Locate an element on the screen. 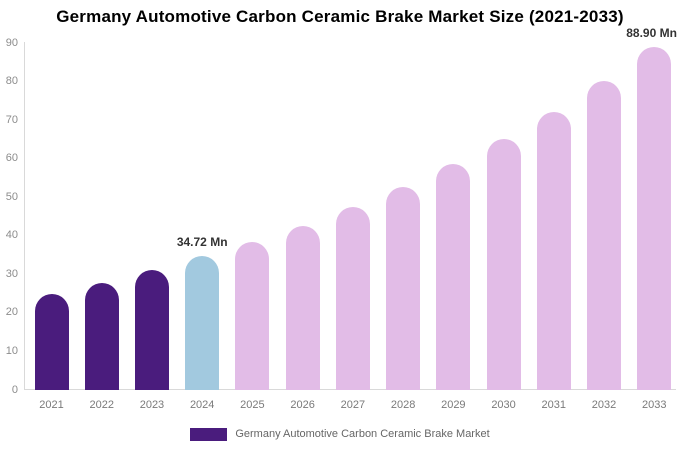  x-tick-label-2028: 2028 is located at coordinates (403, 405).